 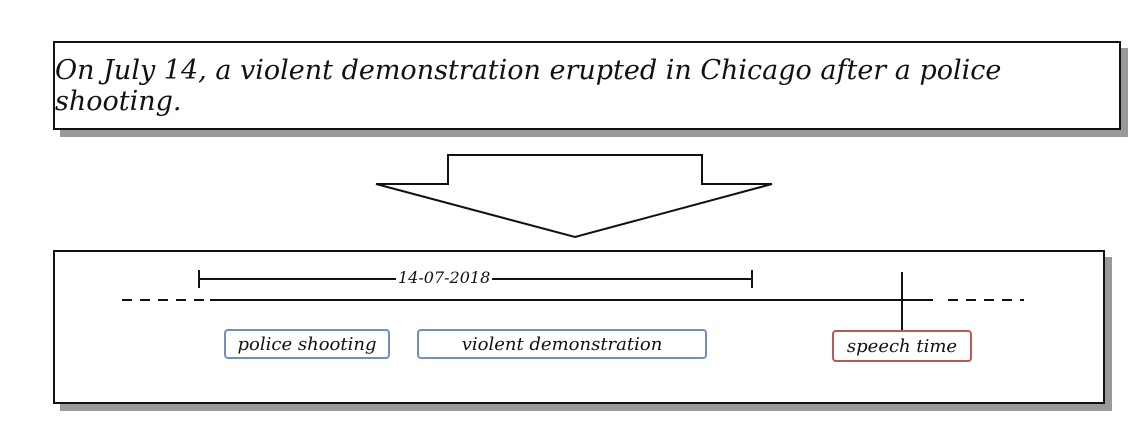 What do you see at coordinates (574, 196) in the screenshot?
I see `down-arrow` at bounding box center [574, 196].